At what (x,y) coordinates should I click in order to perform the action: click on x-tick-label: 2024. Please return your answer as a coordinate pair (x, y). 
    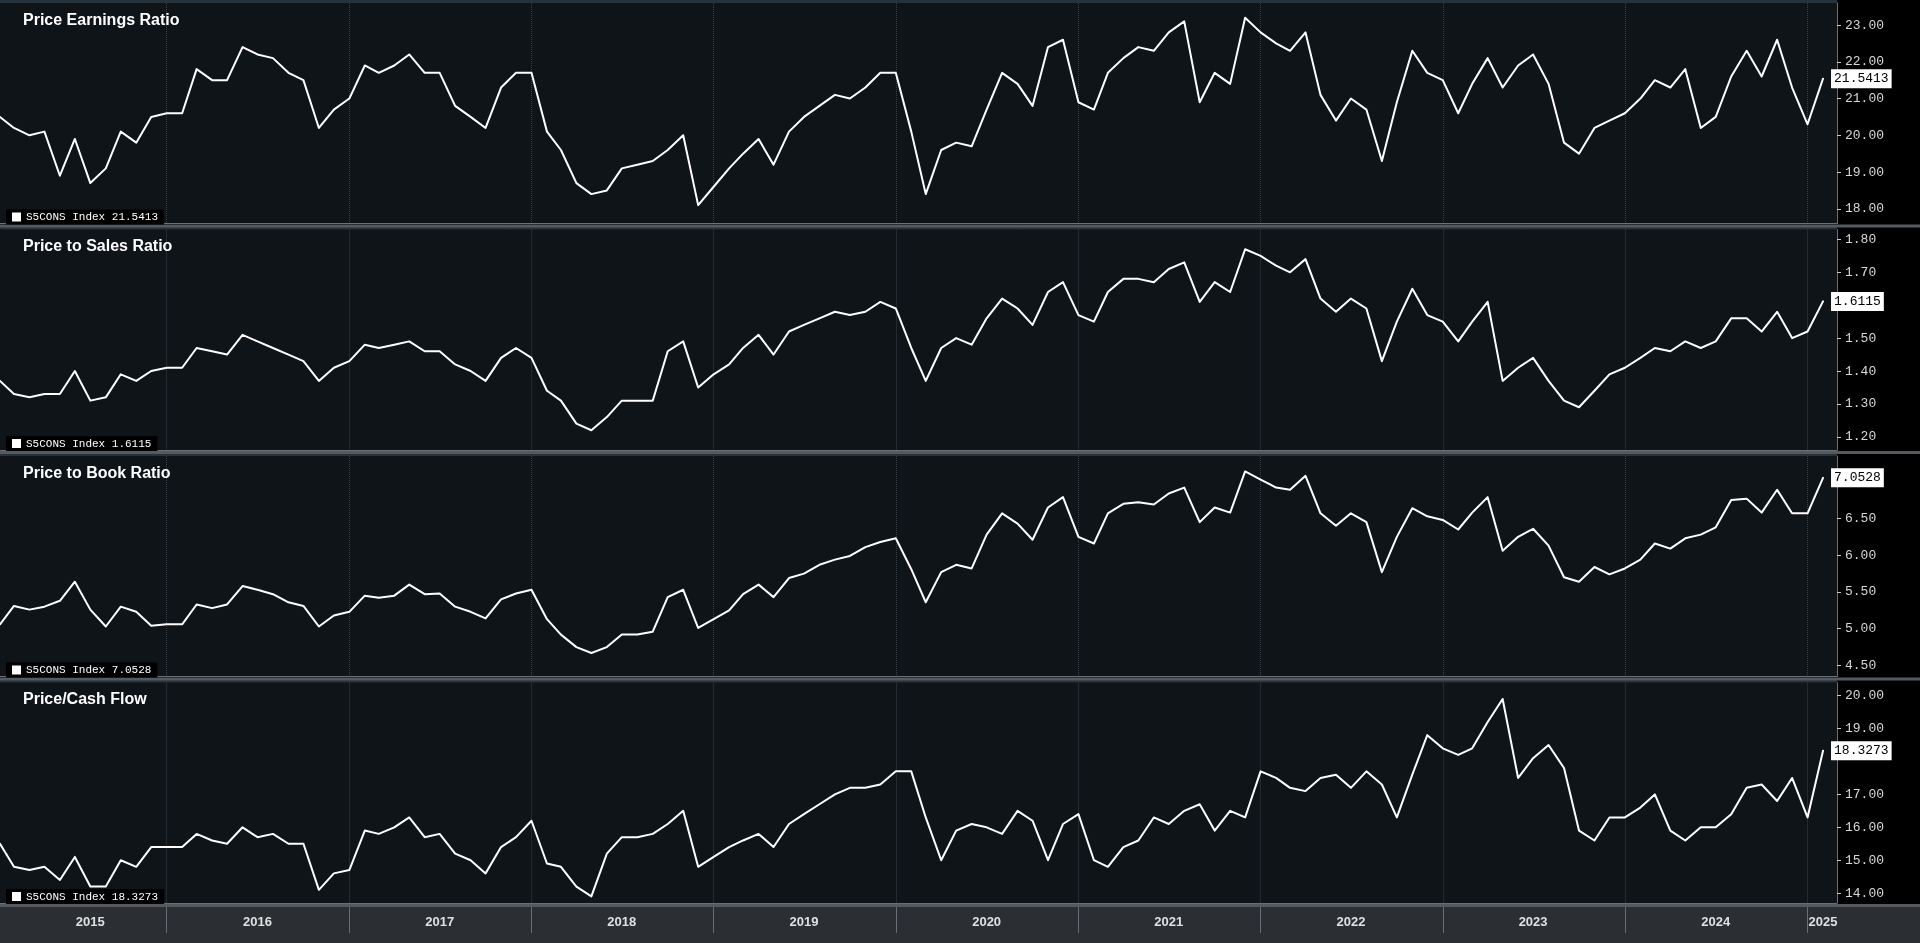
    Looking at the image, I should click on (1716, 921).